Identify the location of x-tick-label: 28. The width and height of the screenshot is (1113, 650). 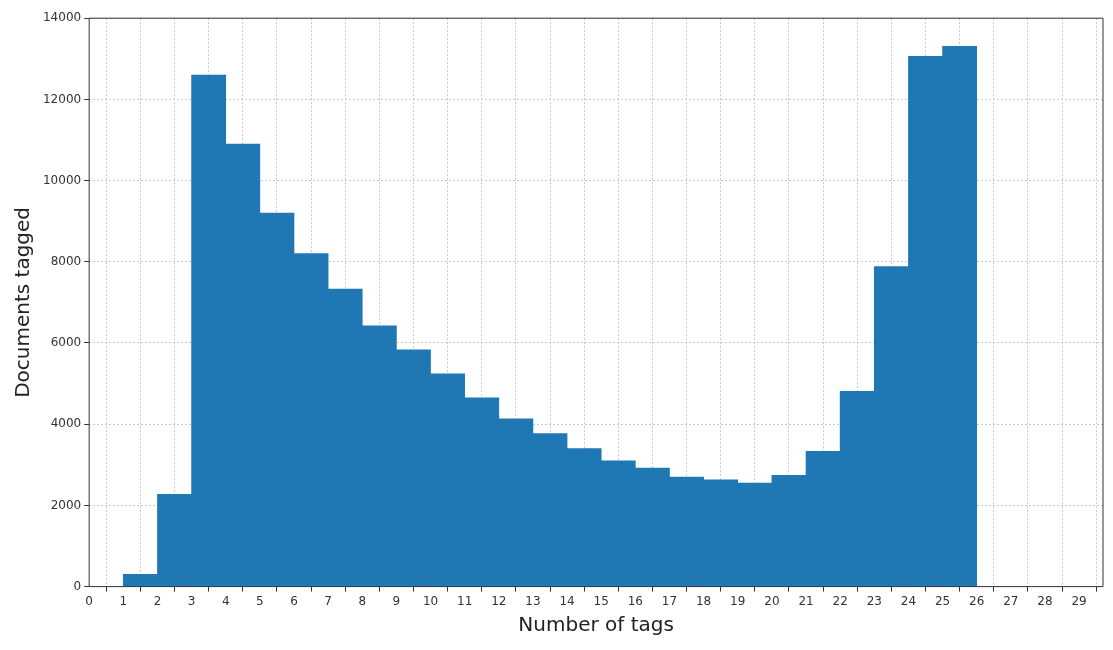
(1045, 600).